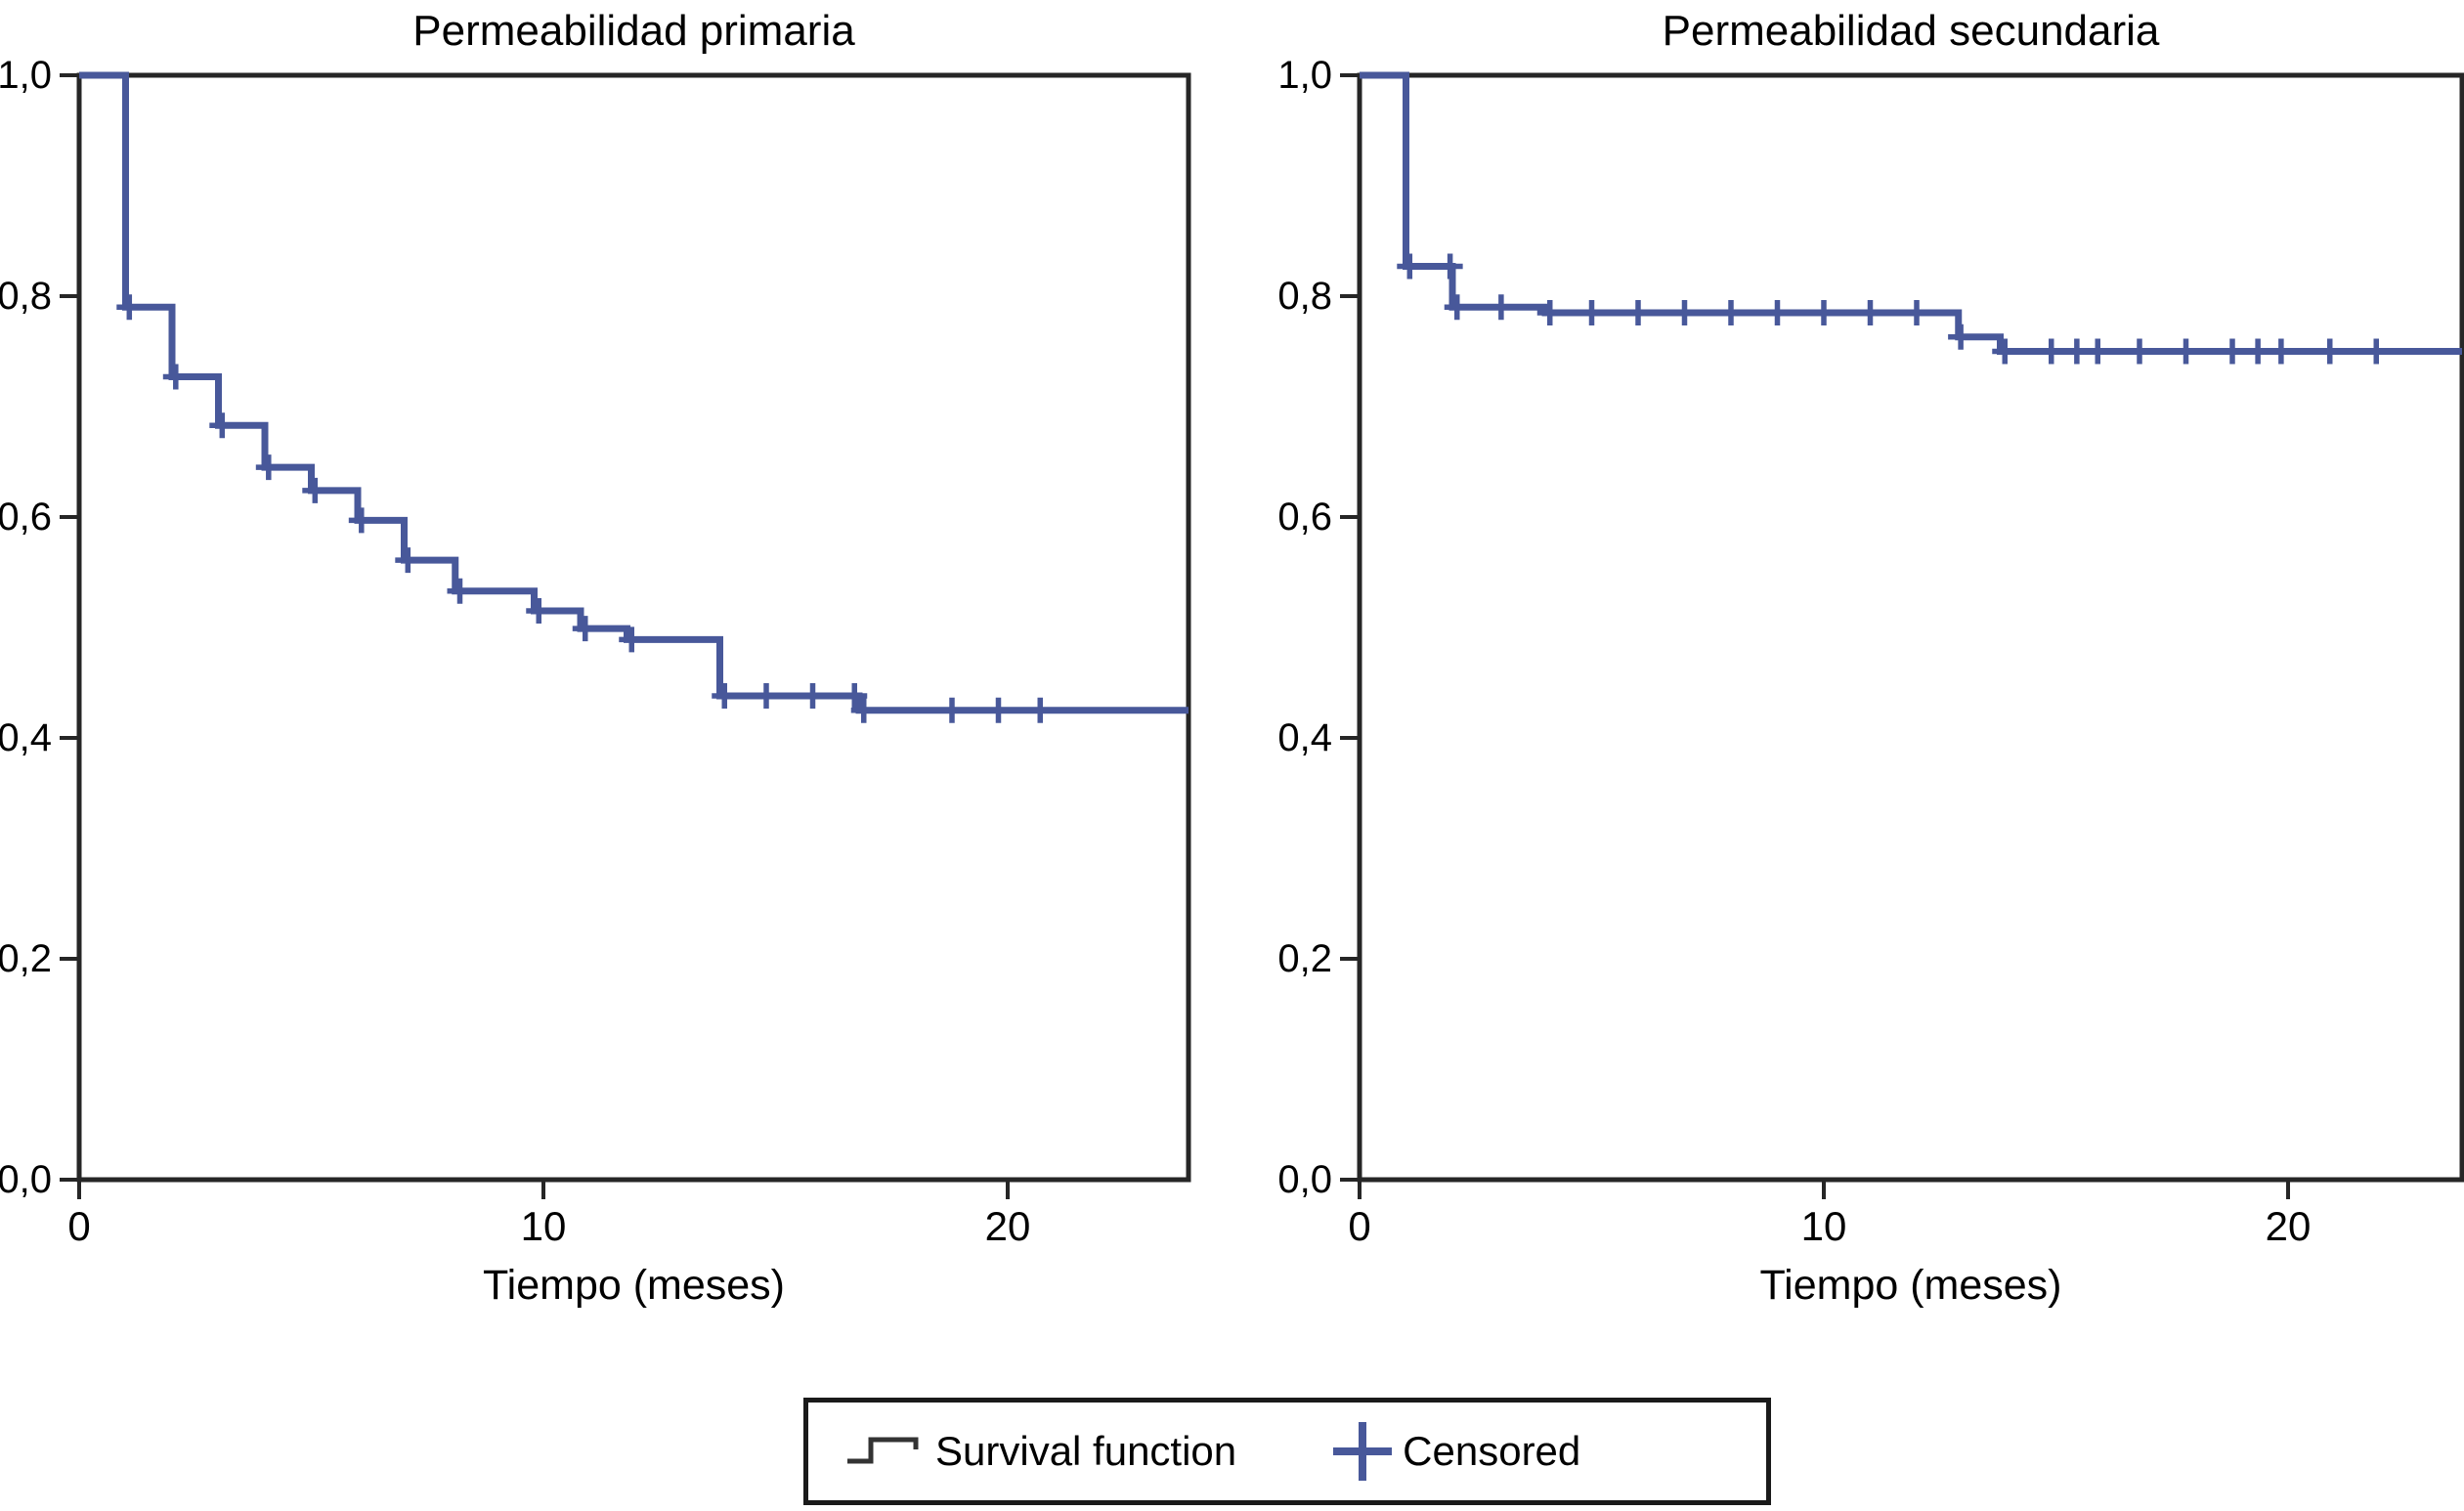 The image size is (2464, 1511). Describe the element at coordinates (1363, 1451) in the screenshot. I see `censored-plus-icon` at that location.